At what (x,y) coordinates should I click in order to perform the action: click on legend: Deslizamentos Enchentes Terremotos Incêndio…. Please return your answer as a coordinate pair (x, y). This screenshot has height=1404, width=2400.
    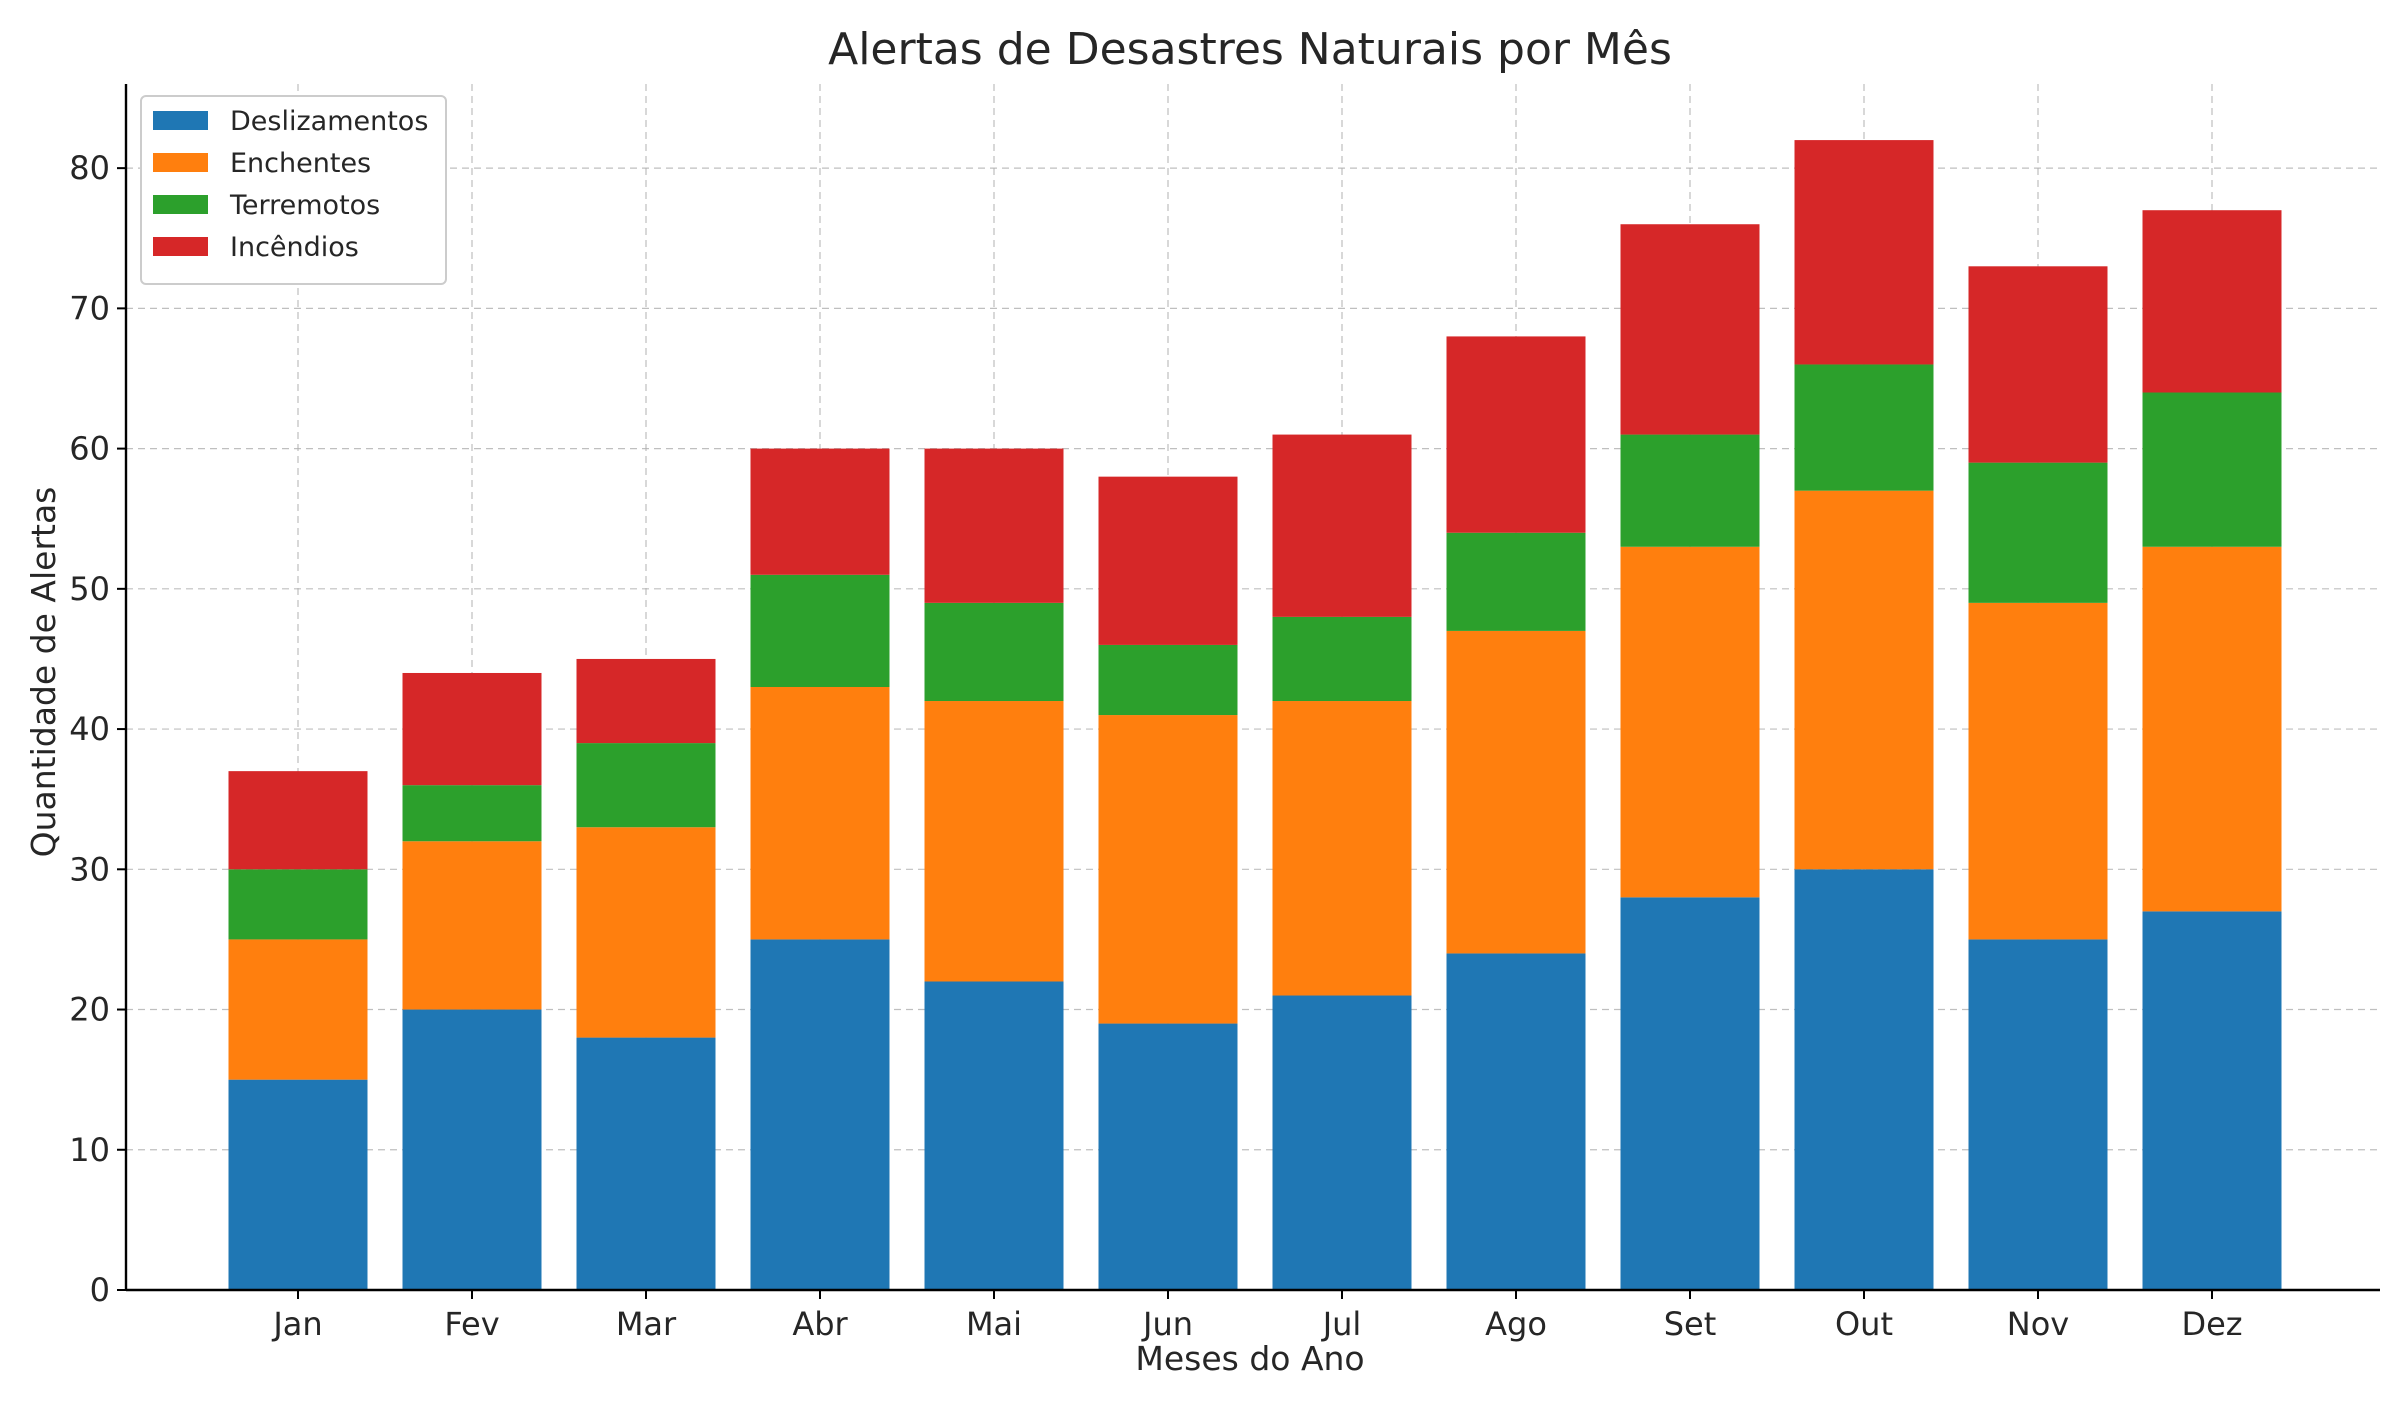
    Looking at the image, I should click on (293, 190).